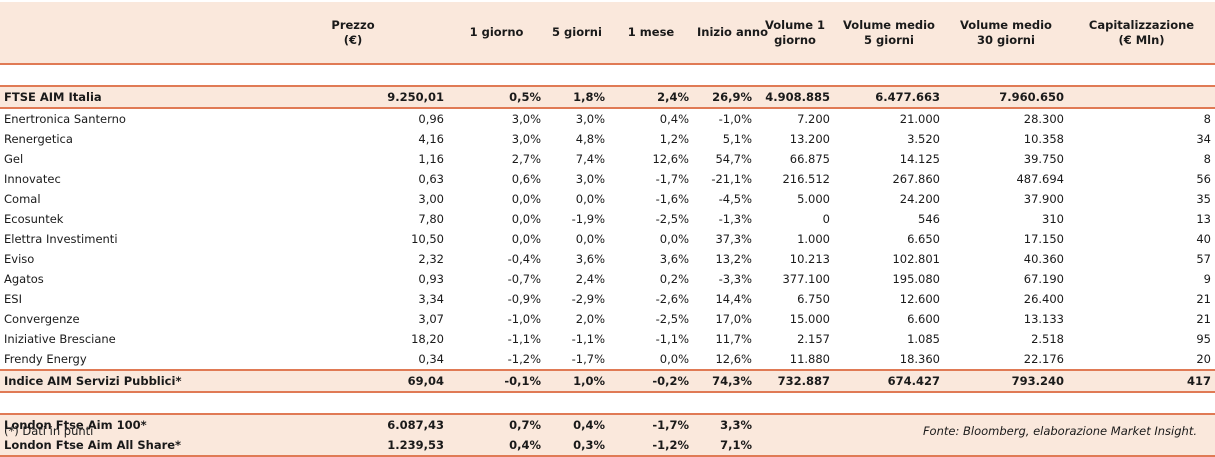  What do you see at coordinates (916, 279) in the screenshot?
I see `cell-value: 195.080` at bounding box center [916, 279].